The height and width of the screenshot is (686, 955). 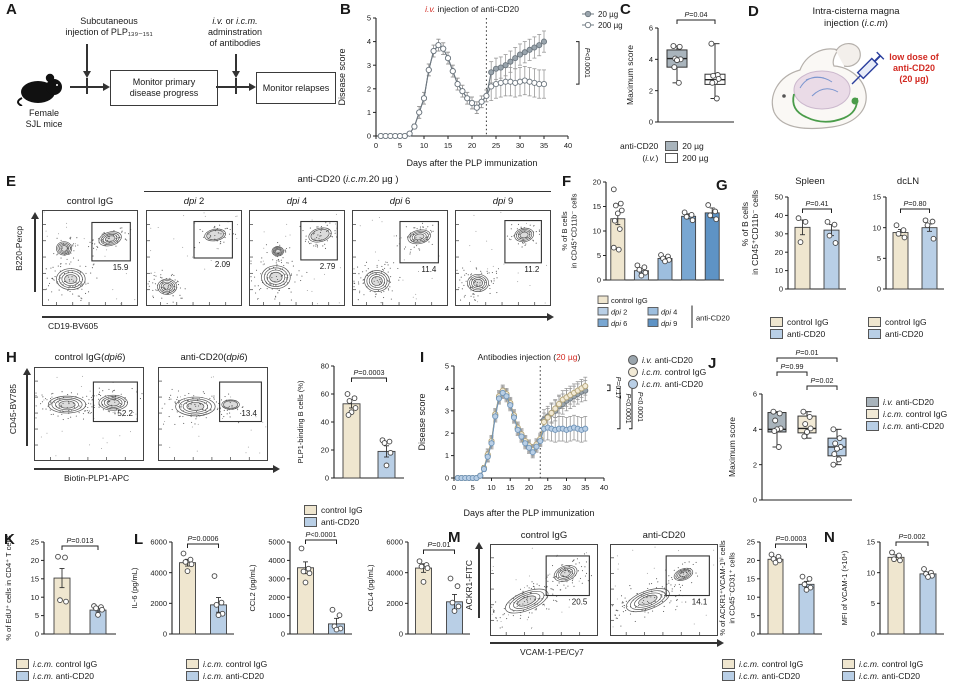 What do you see at coordinates (194, 201) in the screenshot?
I see `e-col-title: dpi 2` at bounding box center [194, 201].